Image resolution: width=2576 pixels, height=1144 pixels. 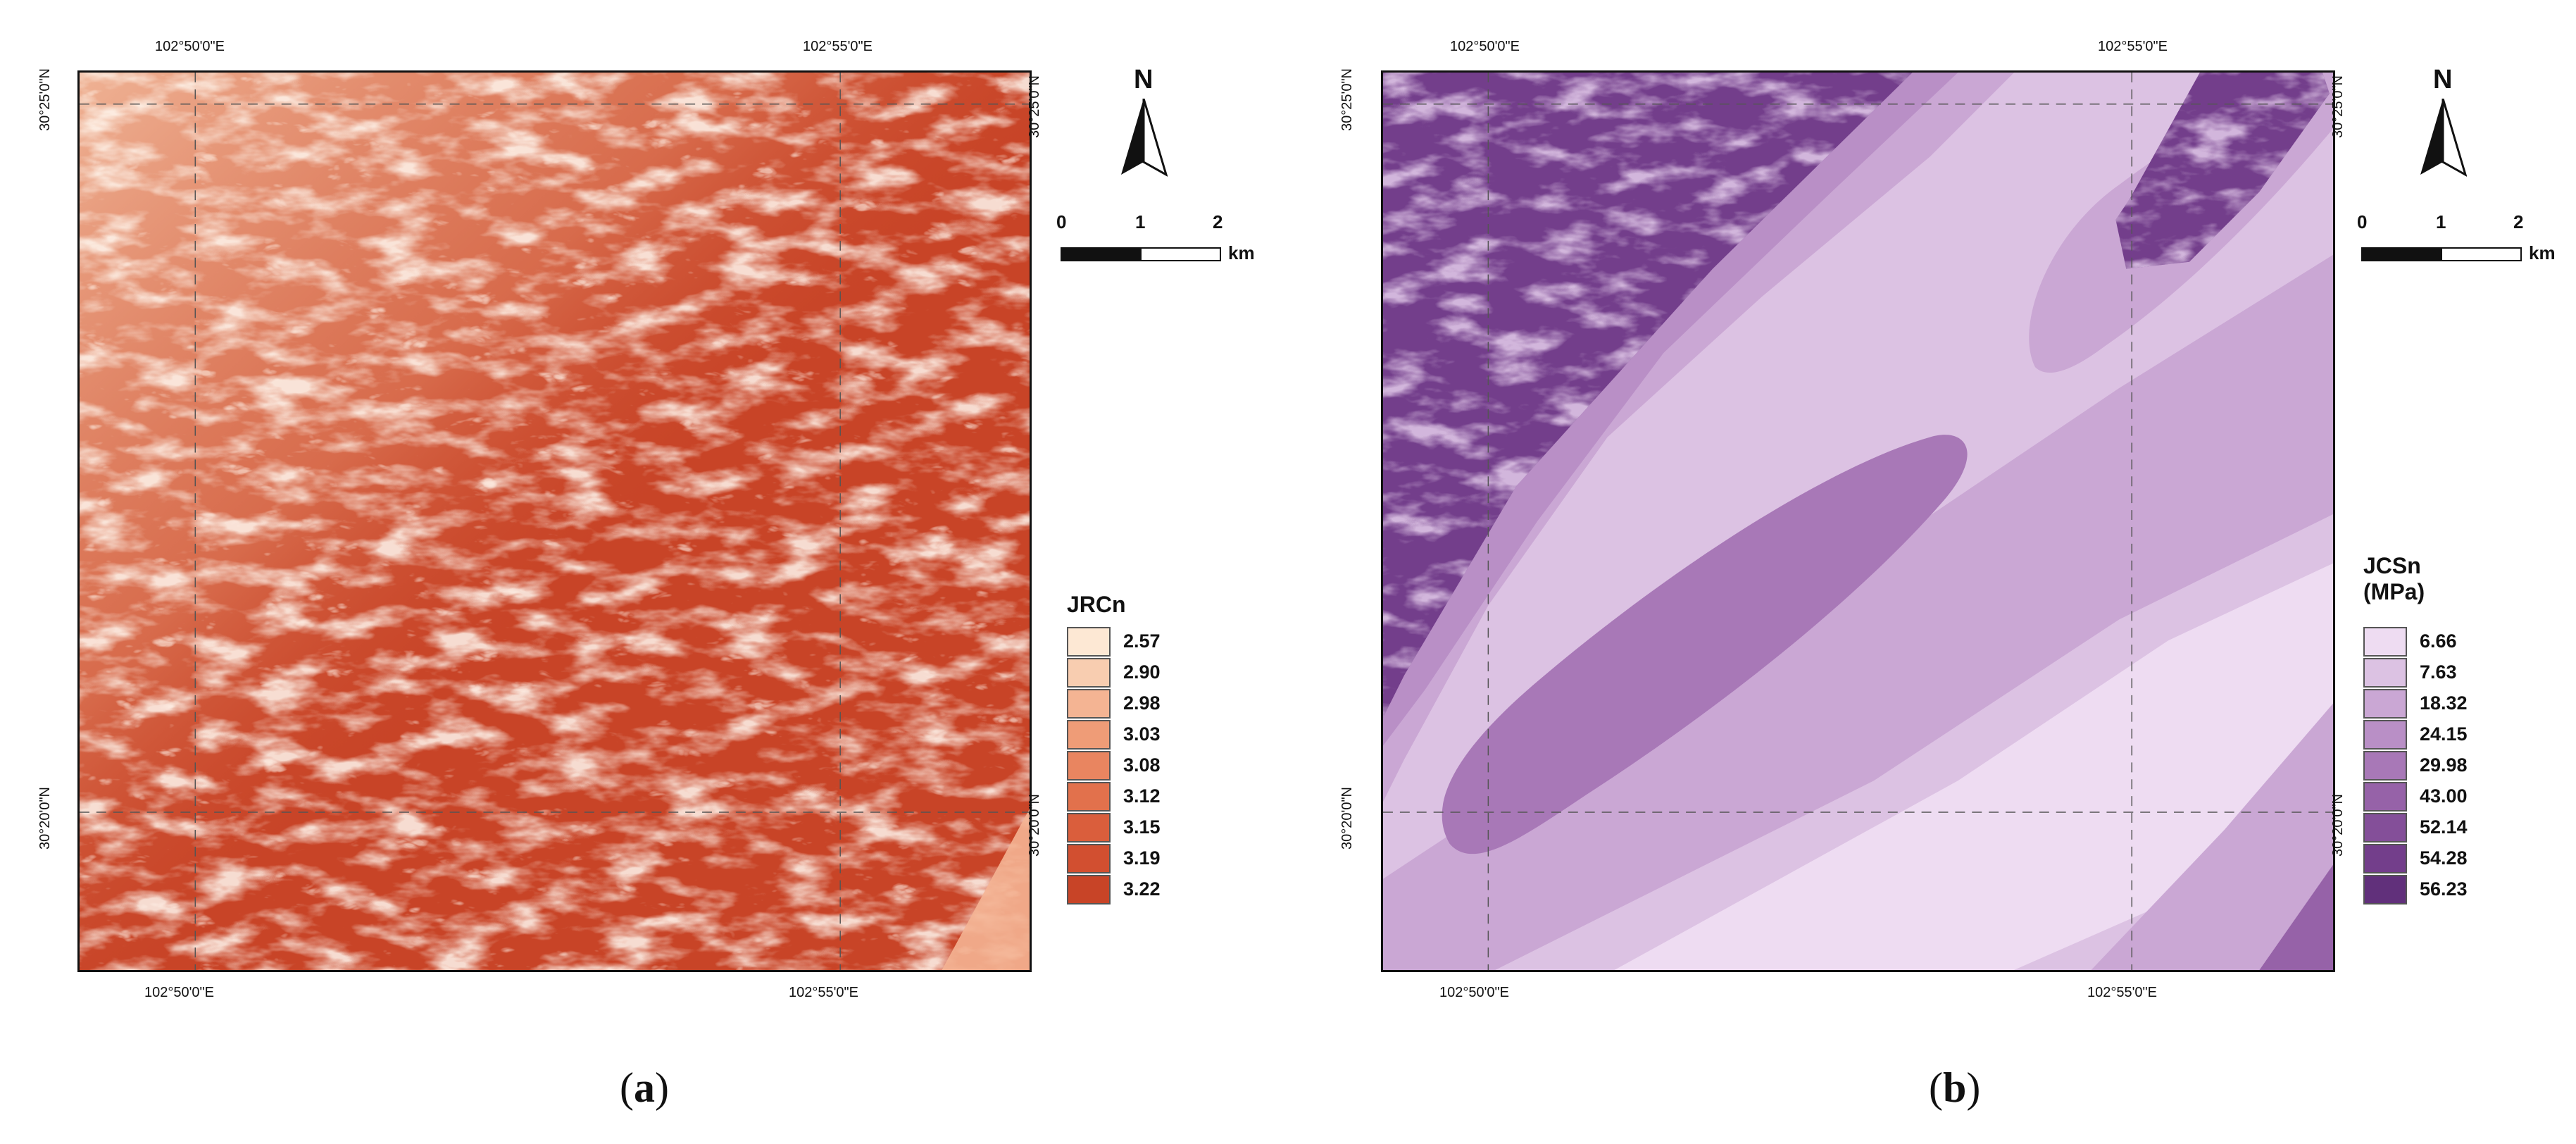 What do you see at coordinates (1142, 703) in the screenshot?
I see `legend-value: 2.98` at bounding box center [1142, 703].